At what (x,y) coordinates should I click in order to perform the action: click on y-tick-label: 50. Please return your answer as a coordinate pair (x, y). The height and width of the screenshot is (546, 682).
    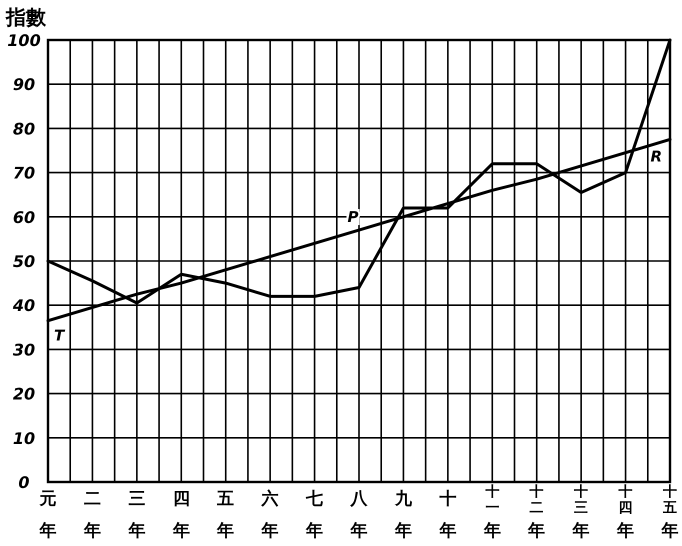
    Looking at the image, I should click on (24, 261).